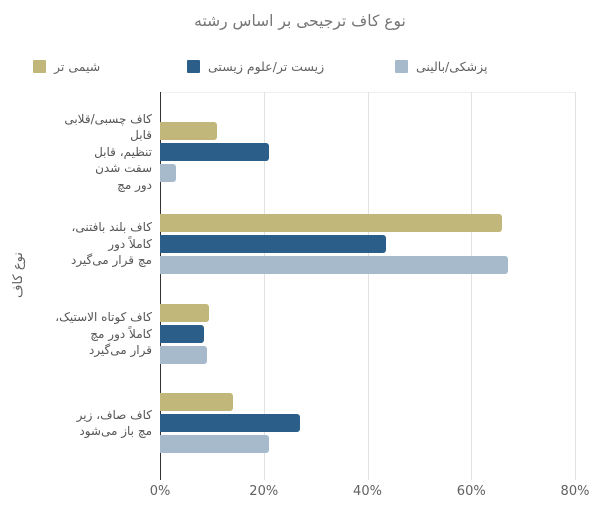  I want to click on category-label-line: کاف کوتاه الاستیک،, so click(103, 317).